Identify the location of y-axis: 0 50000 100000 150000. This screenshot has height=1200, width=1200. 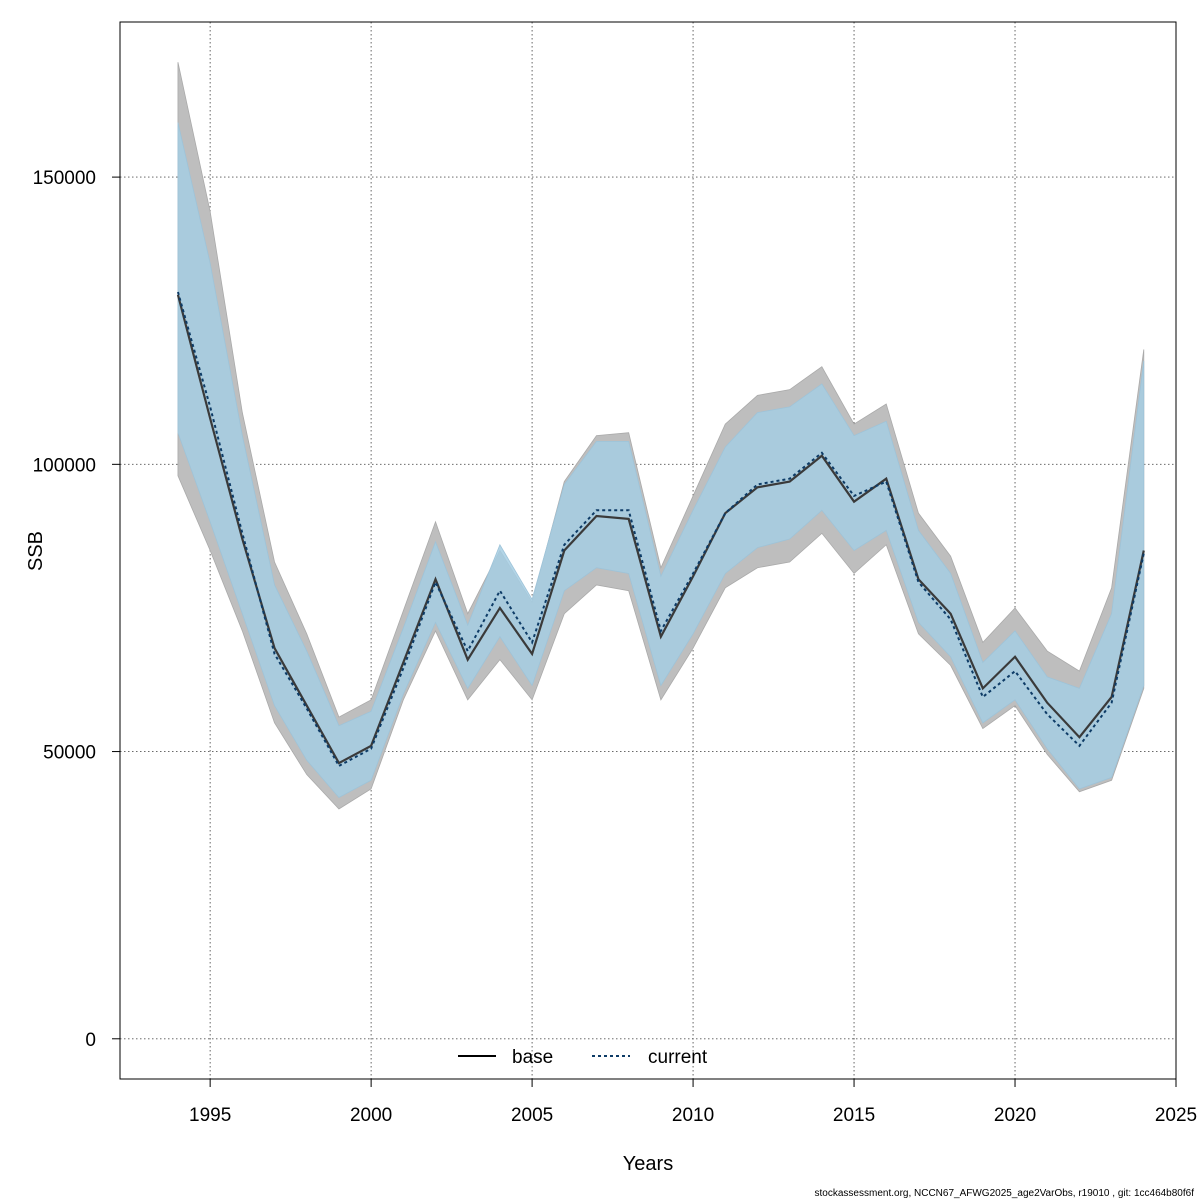
(77, 609).